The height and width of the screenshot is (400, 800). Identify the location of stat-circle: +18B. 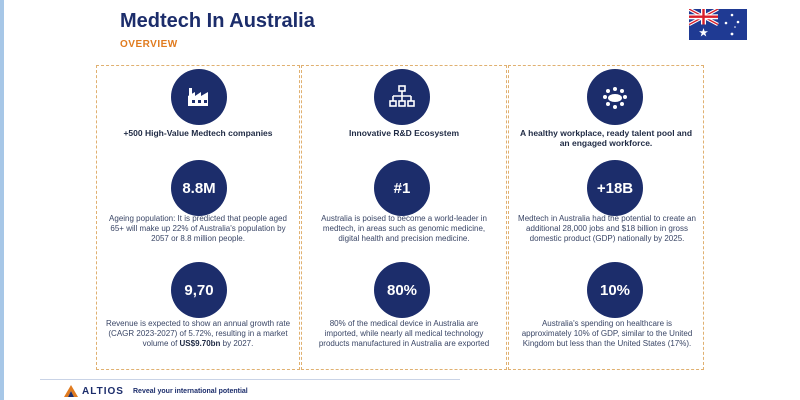
(615, 188).